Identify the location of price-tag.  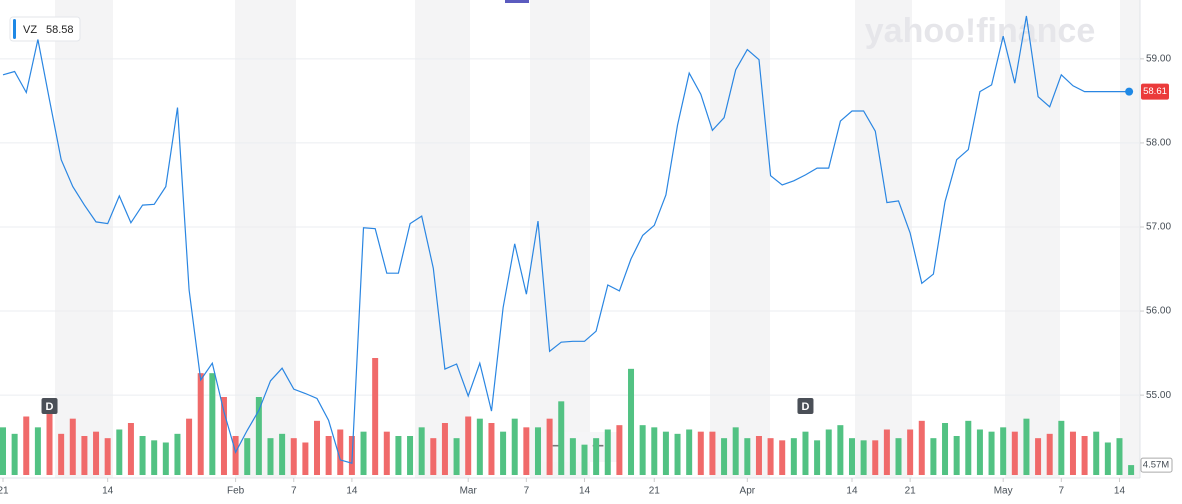
(1155, 91).